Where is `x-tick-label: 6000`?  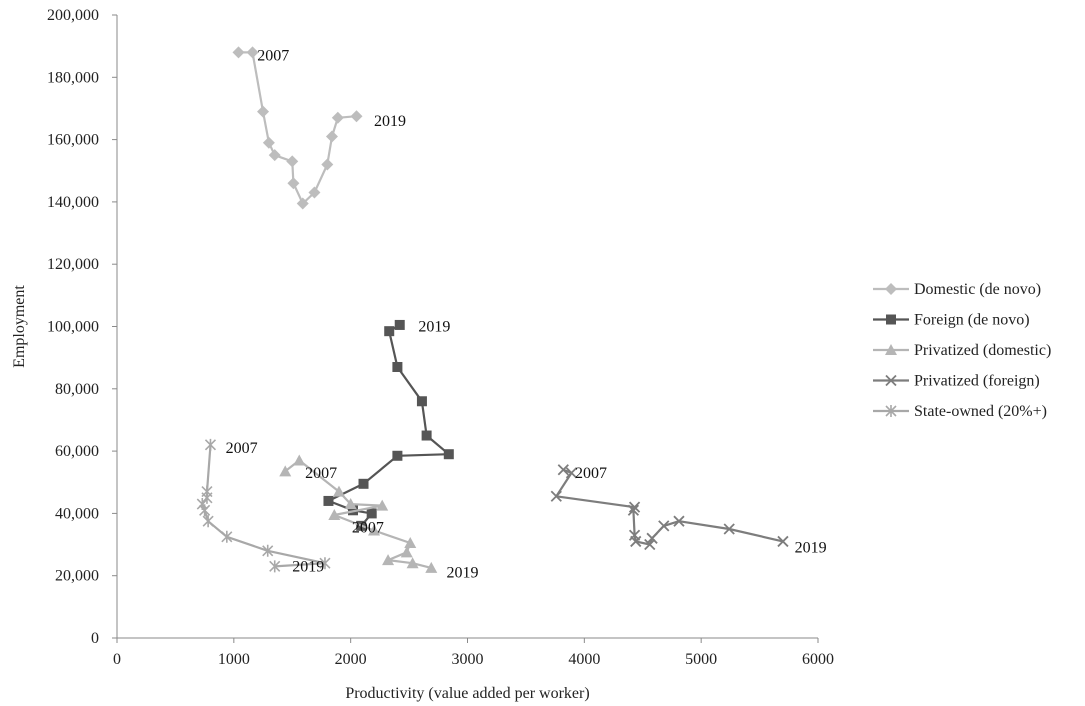
x-tick-label: 6000 is located at coordinates (818, 659).